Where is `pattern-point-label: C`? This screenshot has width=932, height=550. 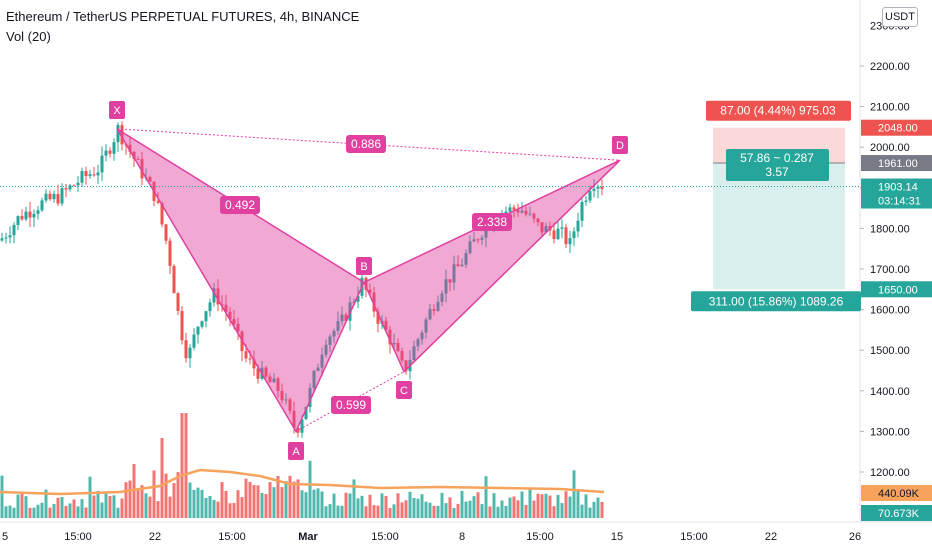
pattern-point-label: C is located at coordinates (404, 391).